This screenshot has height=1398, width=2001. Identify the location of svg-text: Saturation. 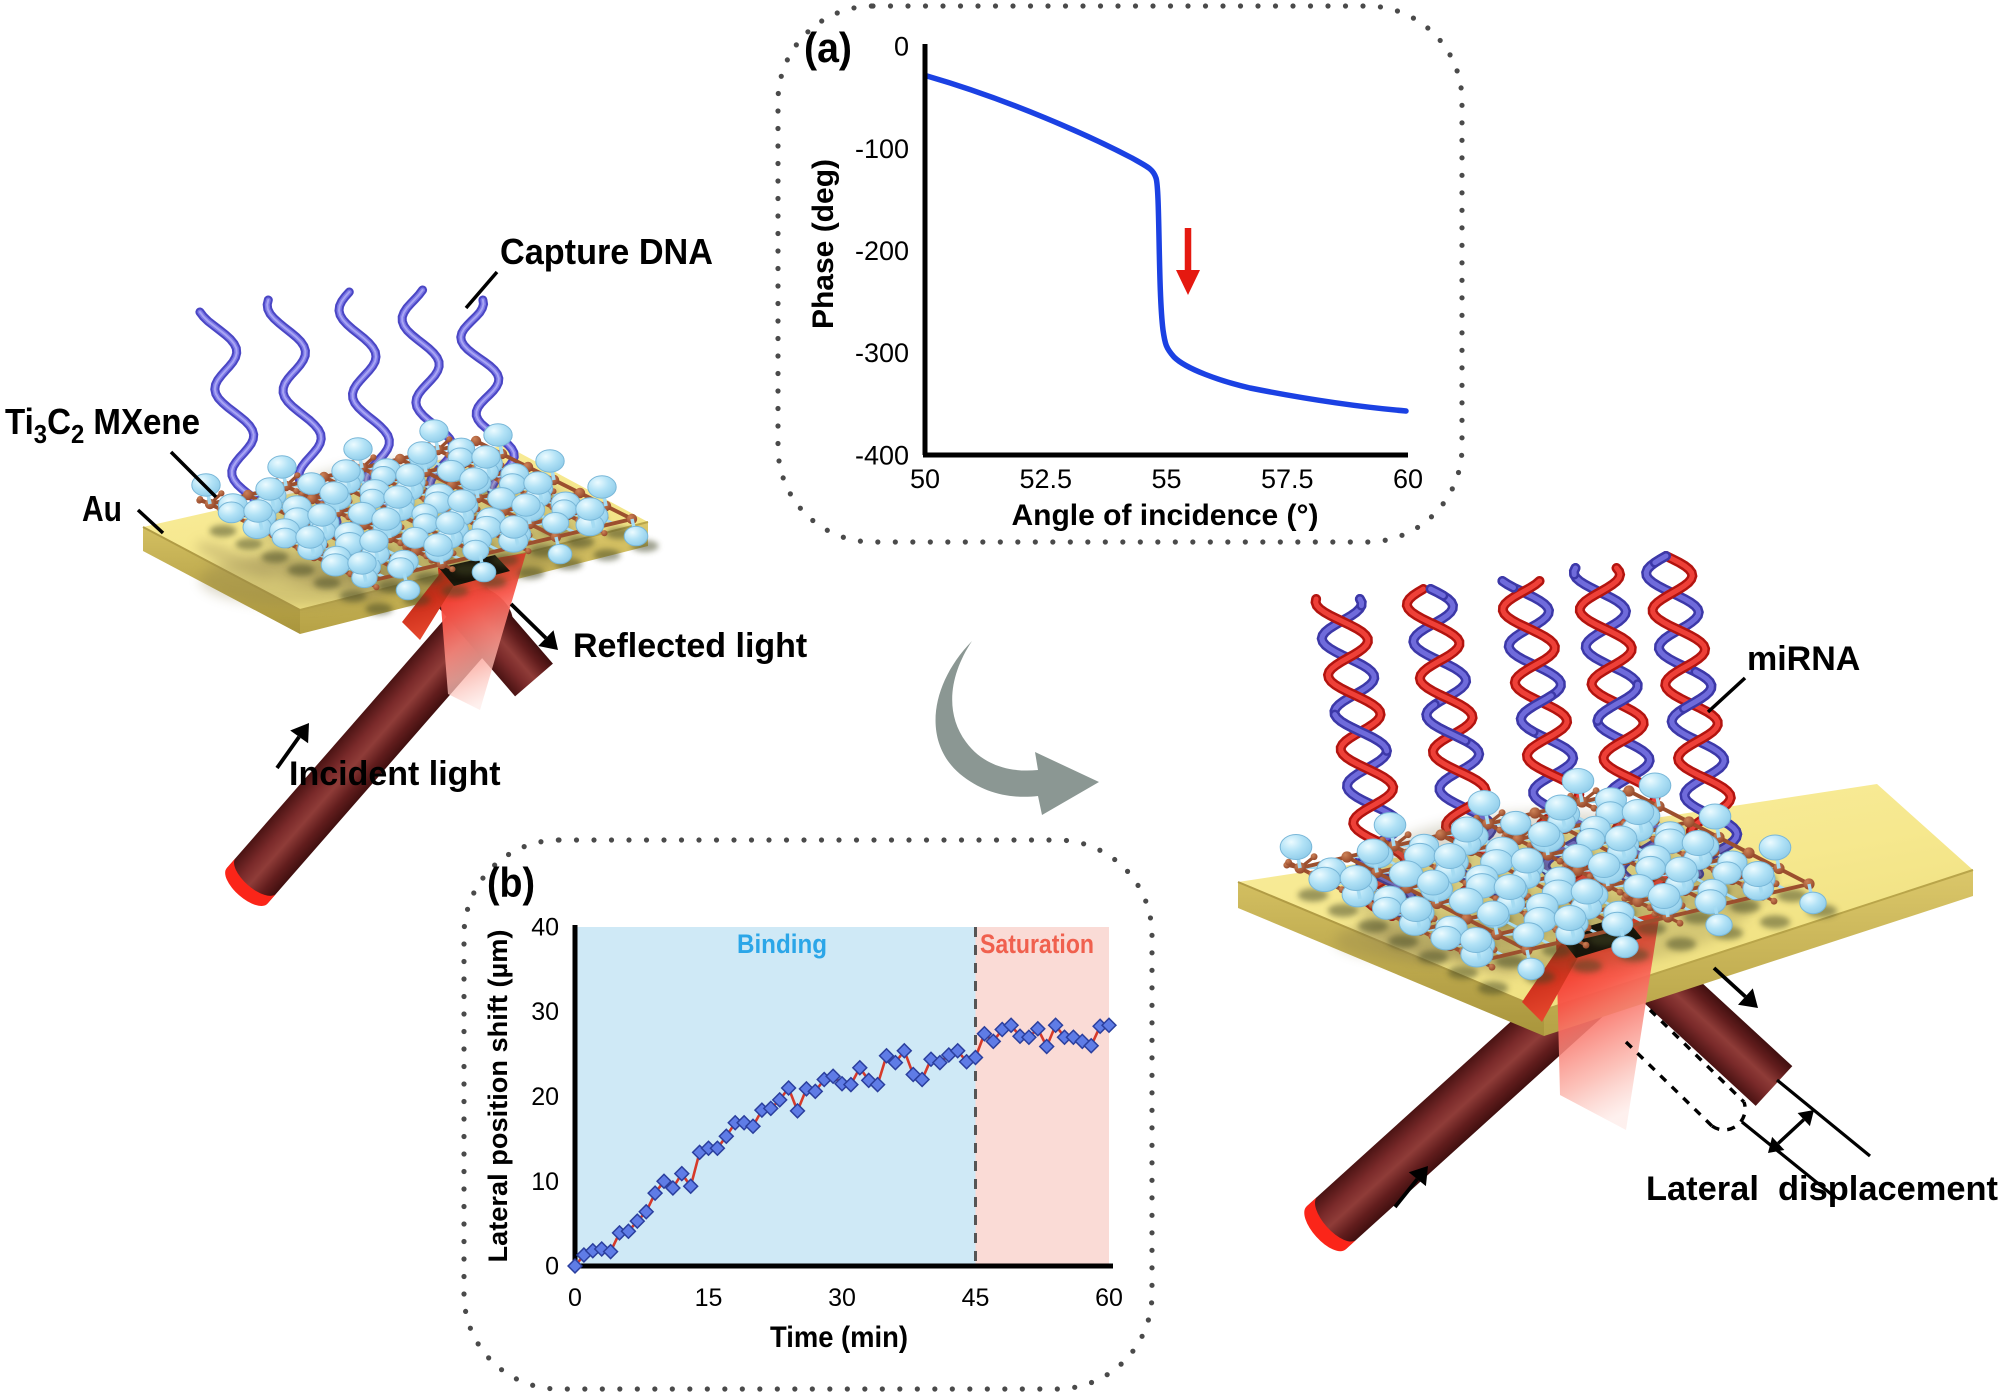
(1037, 944).